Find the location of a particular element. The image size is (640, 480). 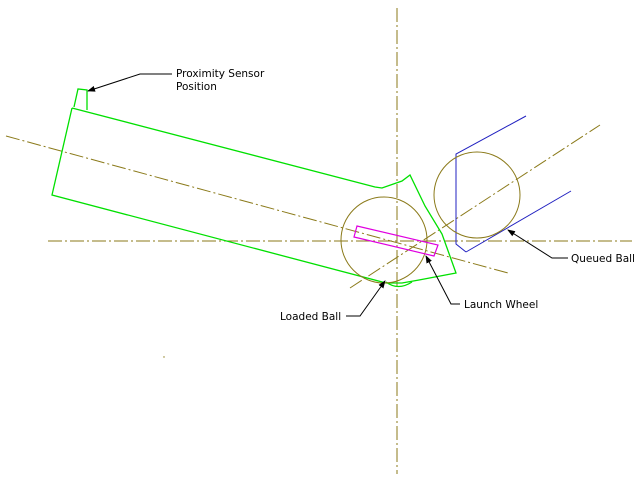

ball-seat-arc is located at coordinates (399, 284).